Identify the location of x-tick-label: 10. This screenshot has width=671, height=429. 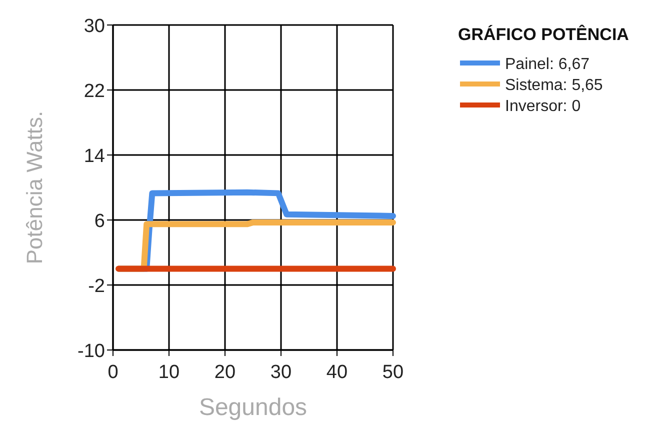
(169, 372).